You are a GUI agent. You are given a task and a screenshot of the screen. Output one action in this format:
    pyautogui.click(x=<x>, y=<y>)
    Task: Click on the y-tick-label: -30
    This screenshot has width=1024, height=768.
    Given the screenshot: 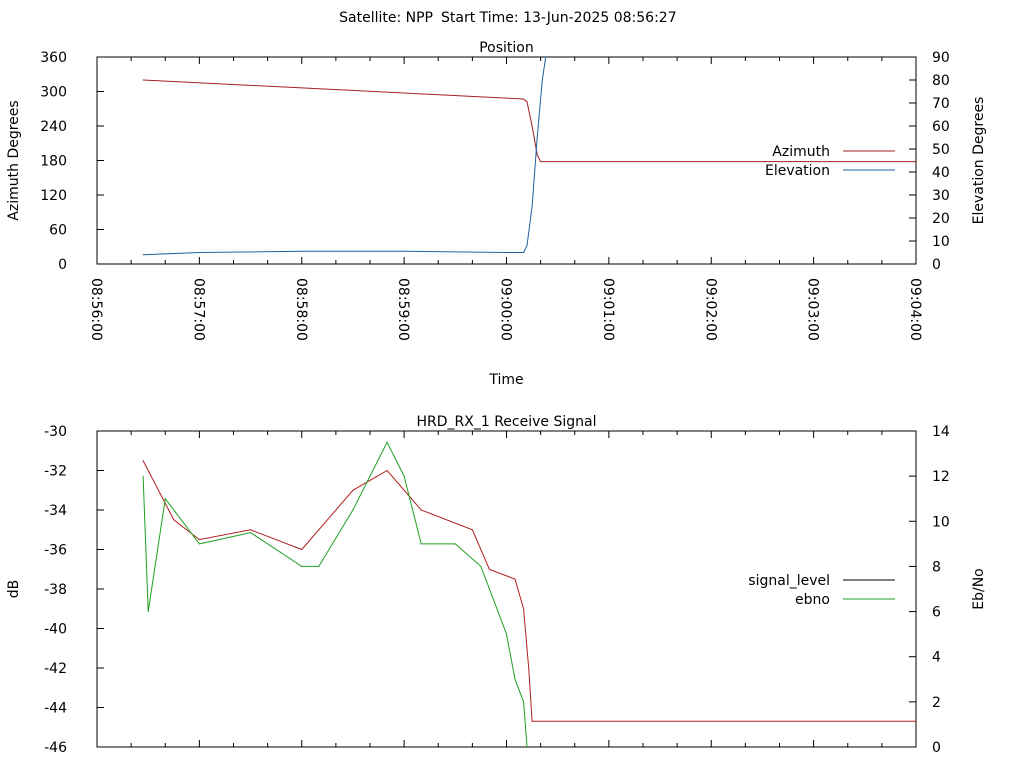 What is the action you would take?
    pyautogui.click(x=55, y=432)
    